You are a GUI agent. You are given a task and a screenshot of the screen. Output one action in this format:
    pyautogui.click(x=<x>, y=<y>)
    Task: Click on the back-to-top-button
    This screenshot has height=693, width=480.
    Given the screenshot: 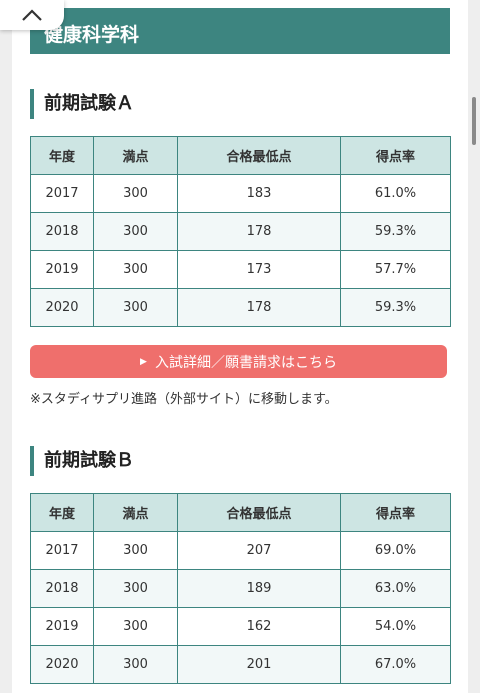 What is the action you would take?
    pyautogui.click(x=32, y=15)
    